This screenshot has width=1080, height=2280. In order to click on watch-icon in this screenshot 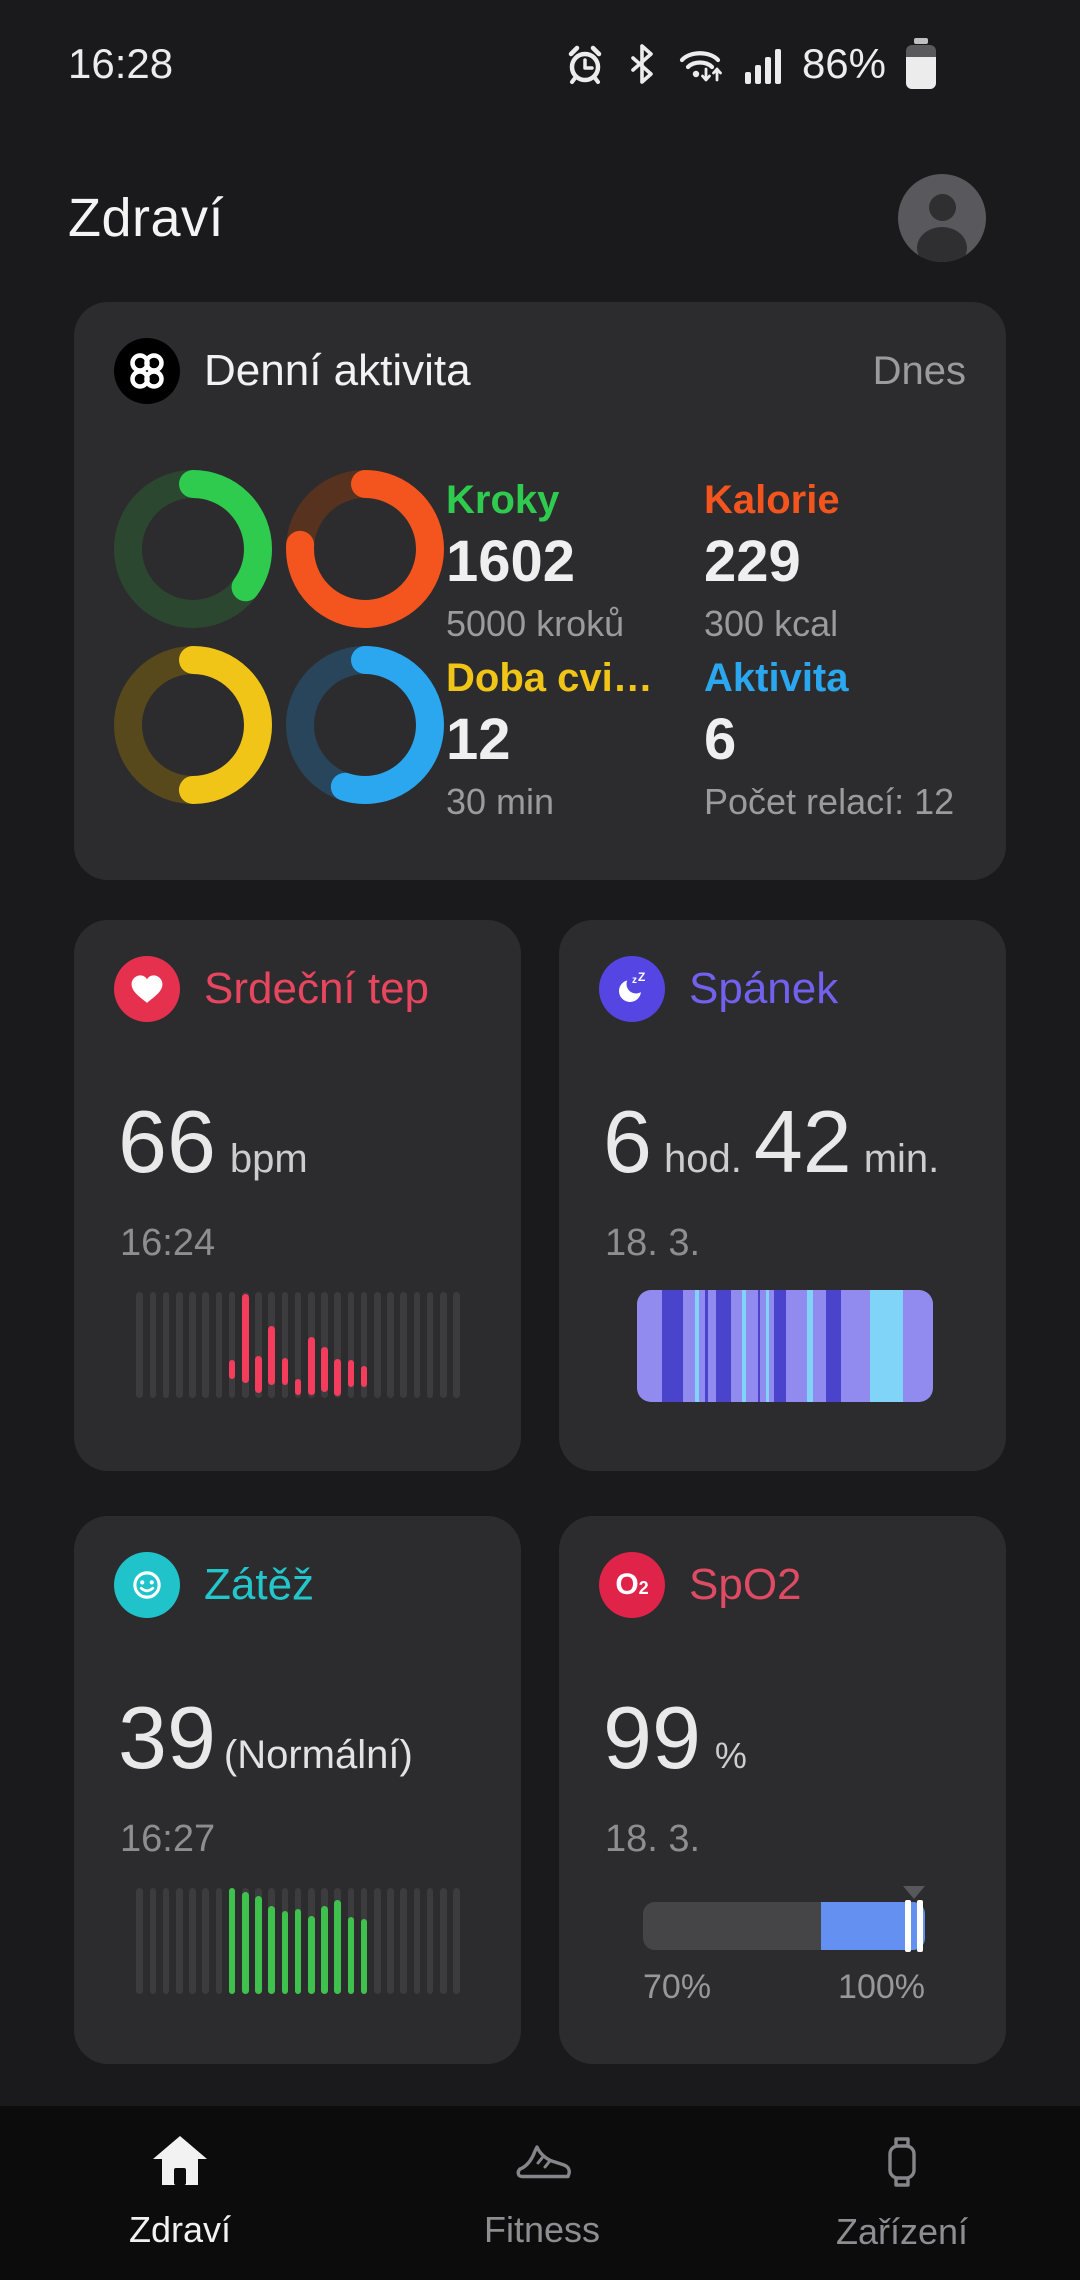, I will do `click(902, 2164)`.